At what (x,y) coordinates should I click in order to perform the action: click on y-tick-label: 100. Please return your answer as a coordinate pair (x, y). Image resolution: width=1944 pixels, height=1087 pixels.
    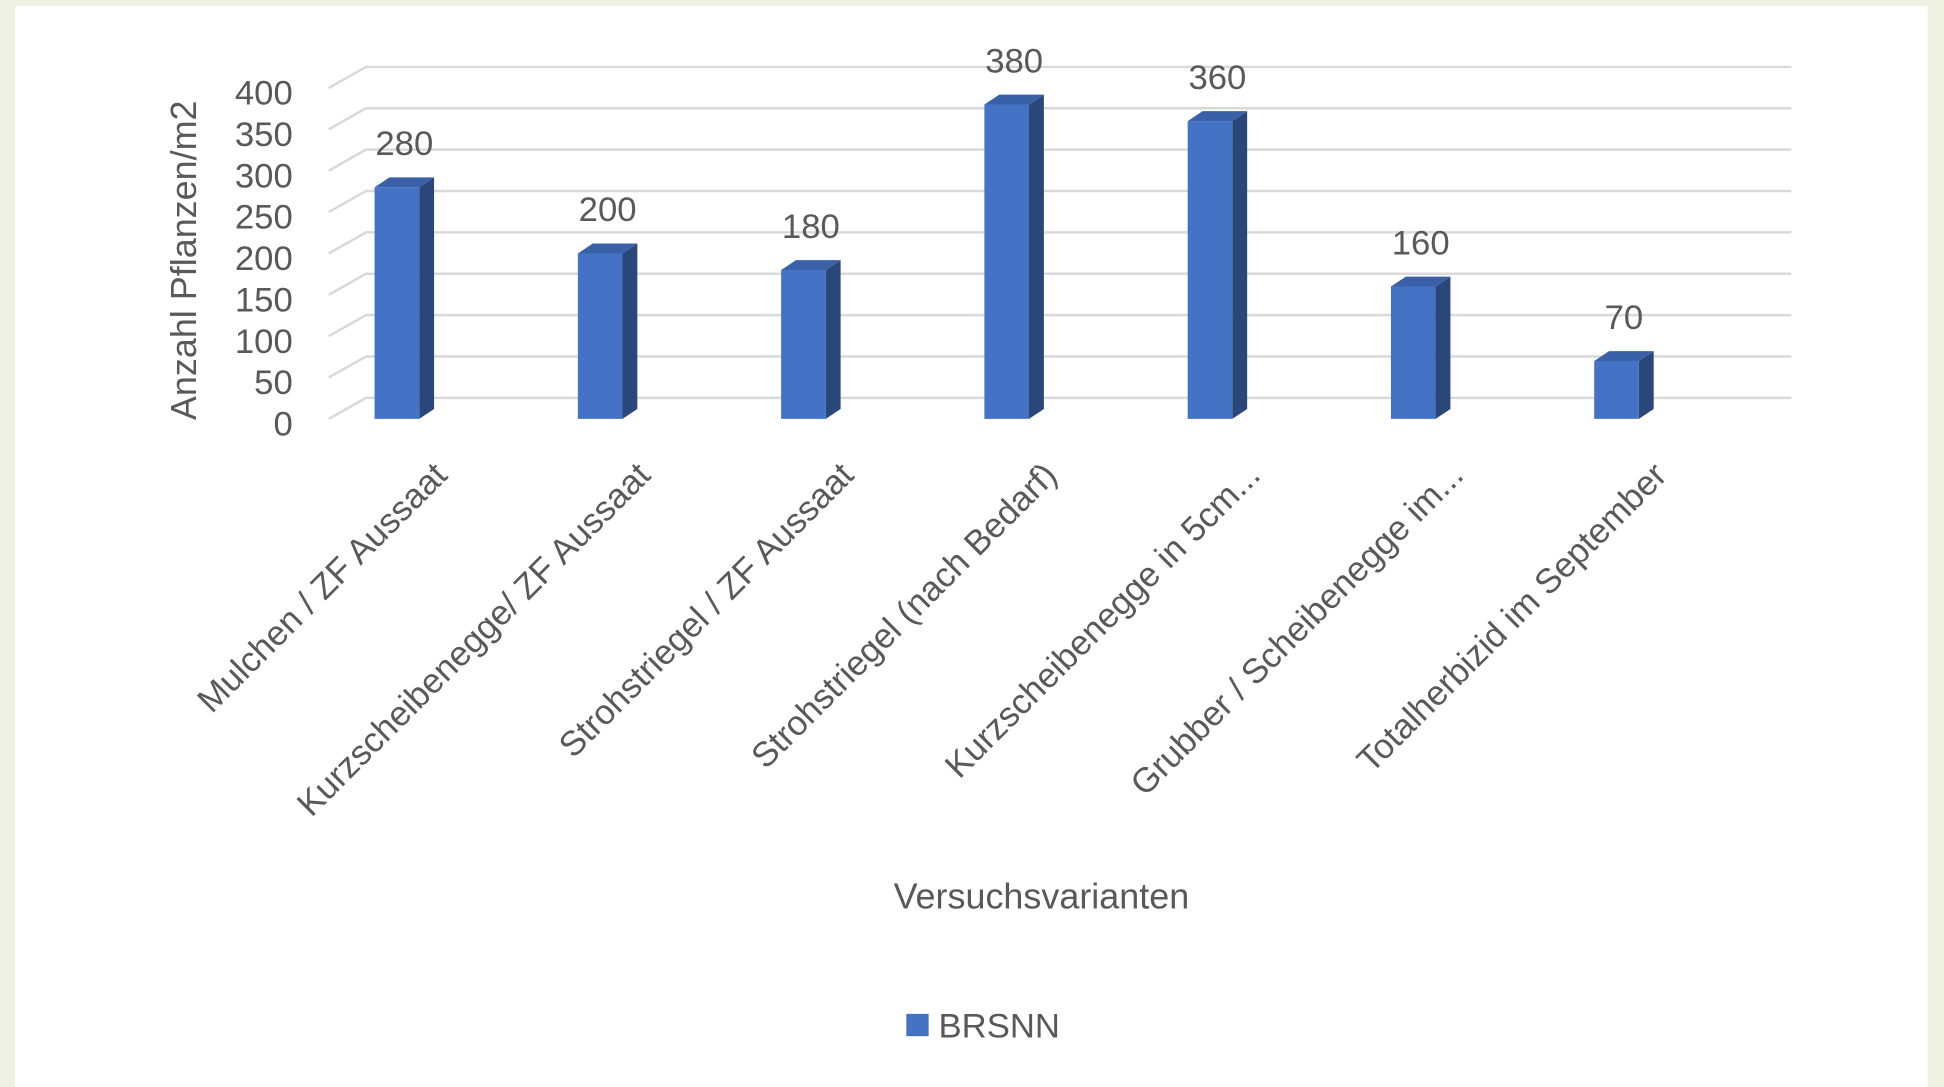
    Looking at the image, I should click on (264, 342).